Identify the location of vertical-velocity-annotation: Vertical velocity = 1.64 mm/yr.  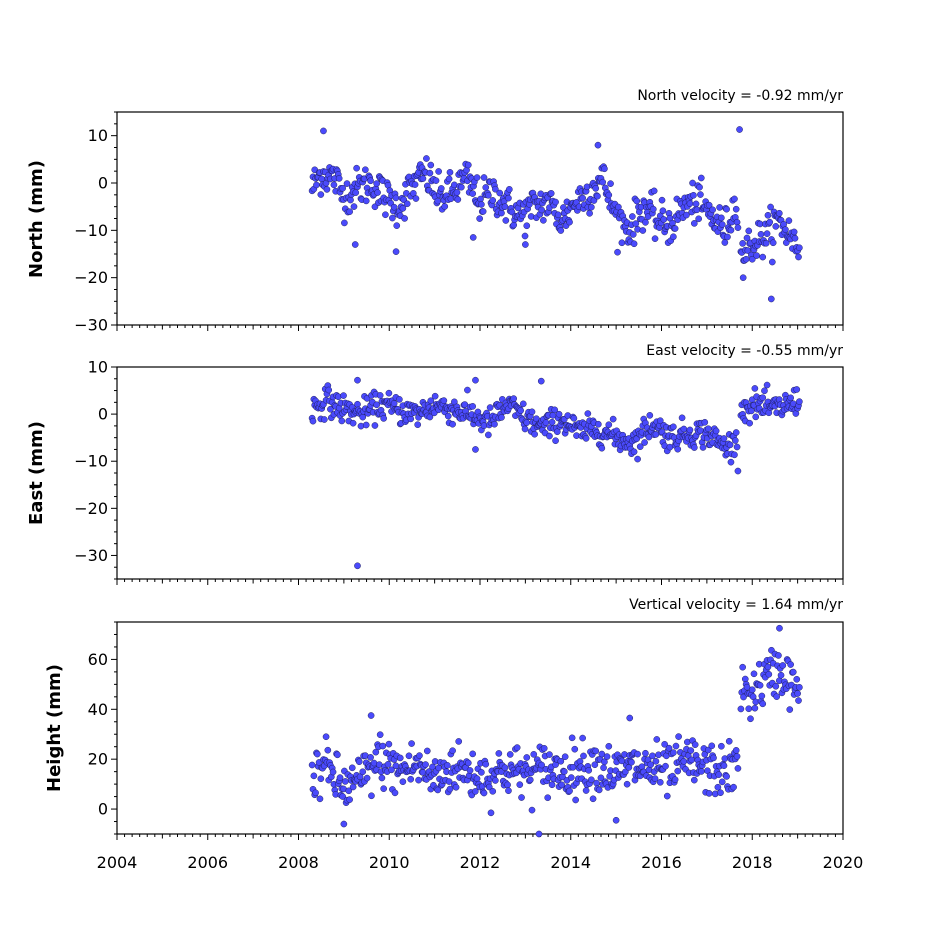
(736, 605).